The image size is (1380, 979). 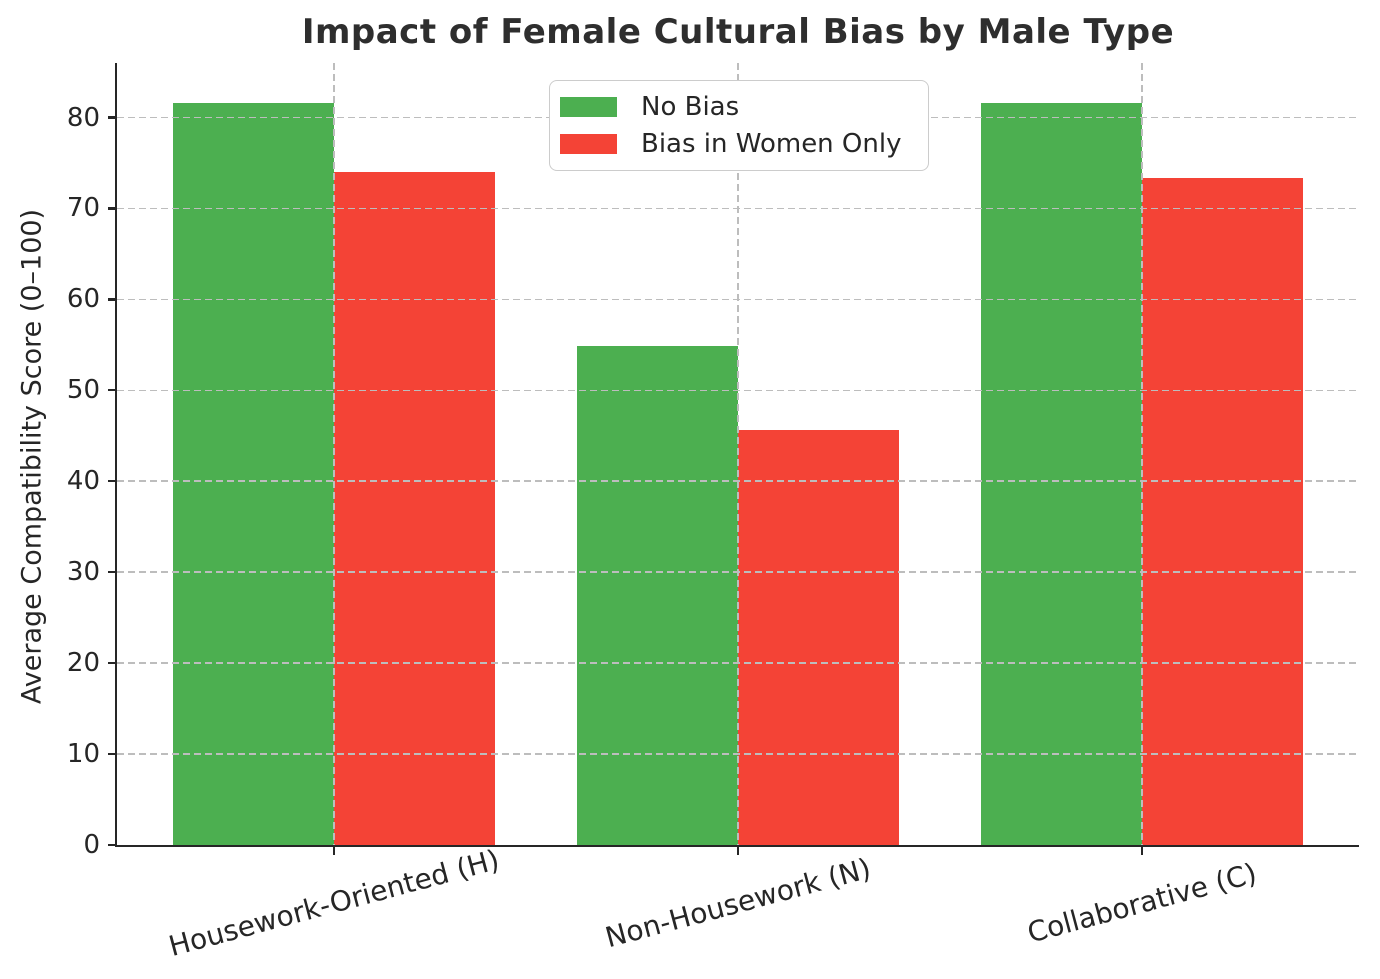 What do you see at coordinates (771, 144) in the screenshot?
I see `legend-label-bias-women-only: Bias in Women Only` at bounding box center [771, 144].